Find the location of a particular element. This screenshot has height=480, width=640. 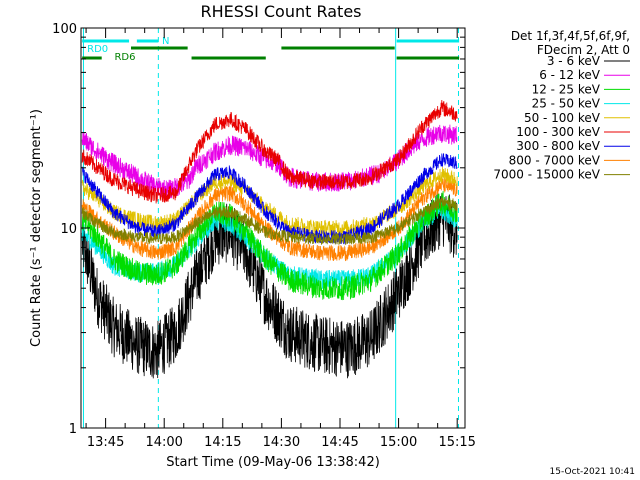

chart-title: RHESSI Count Rates is located at coordinates (281, 11).